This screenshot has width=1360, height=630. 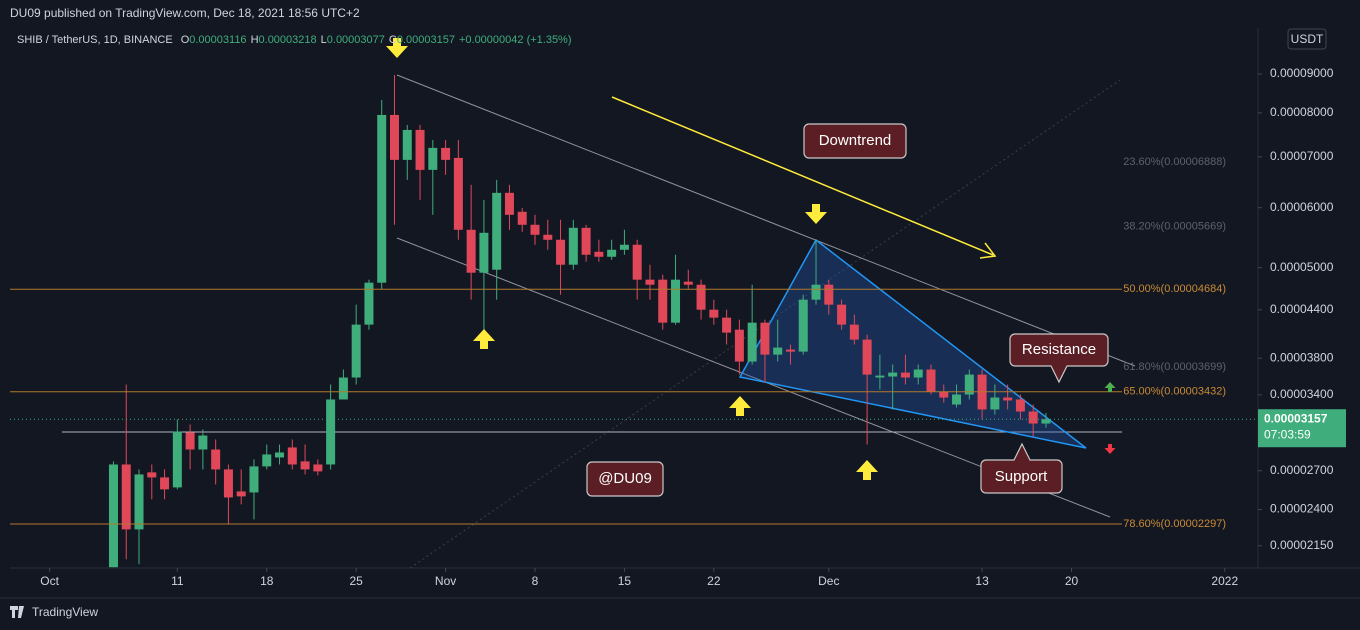 What do you see at coordinates (1302, 394) in the screenshot?
I see `y-tick-label: 0.00003400` at bounding box center [1302, 394].